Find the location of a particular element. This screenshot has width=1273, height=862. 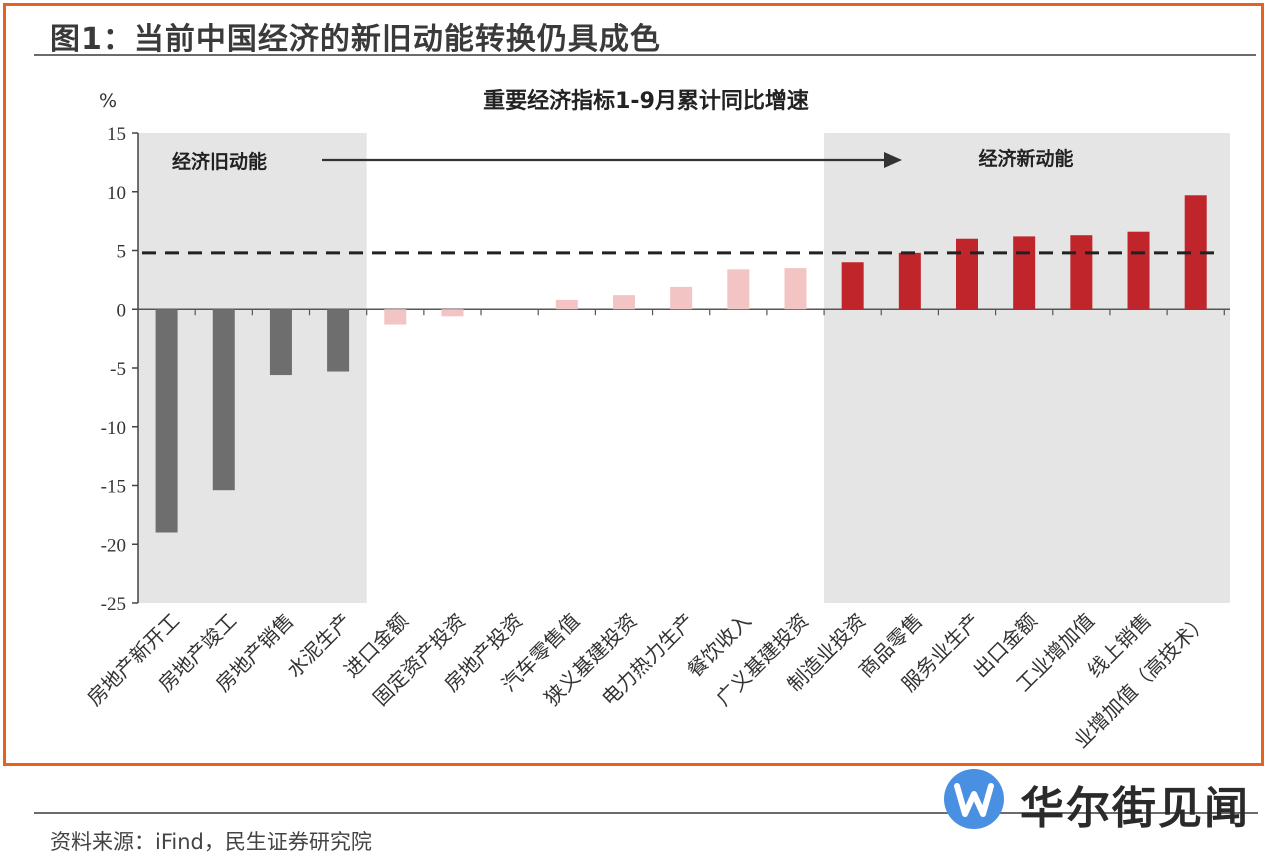

y-tick-label: -5 is located at coordinates (118, 369).